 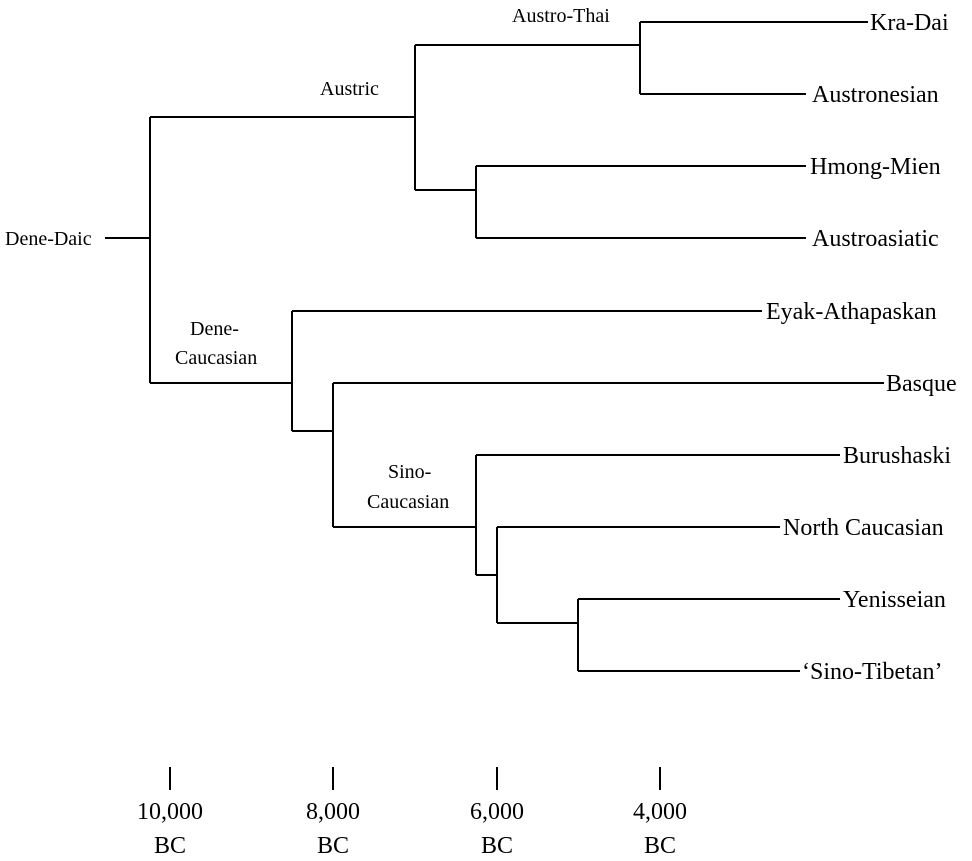 I want to click on root-label: Dene-Daic, so click(x=48, y=239).